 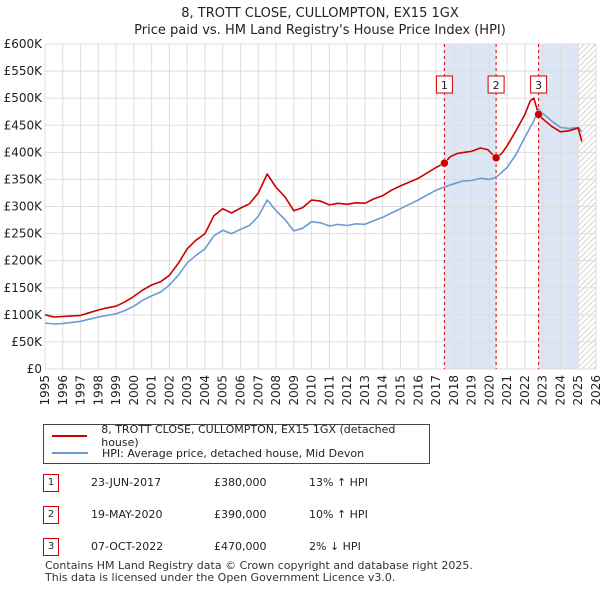 What do you see at coordinates (240, 514) in the screenshot?
I see `sale-price: £390,000` at bounding box center [240, 514].